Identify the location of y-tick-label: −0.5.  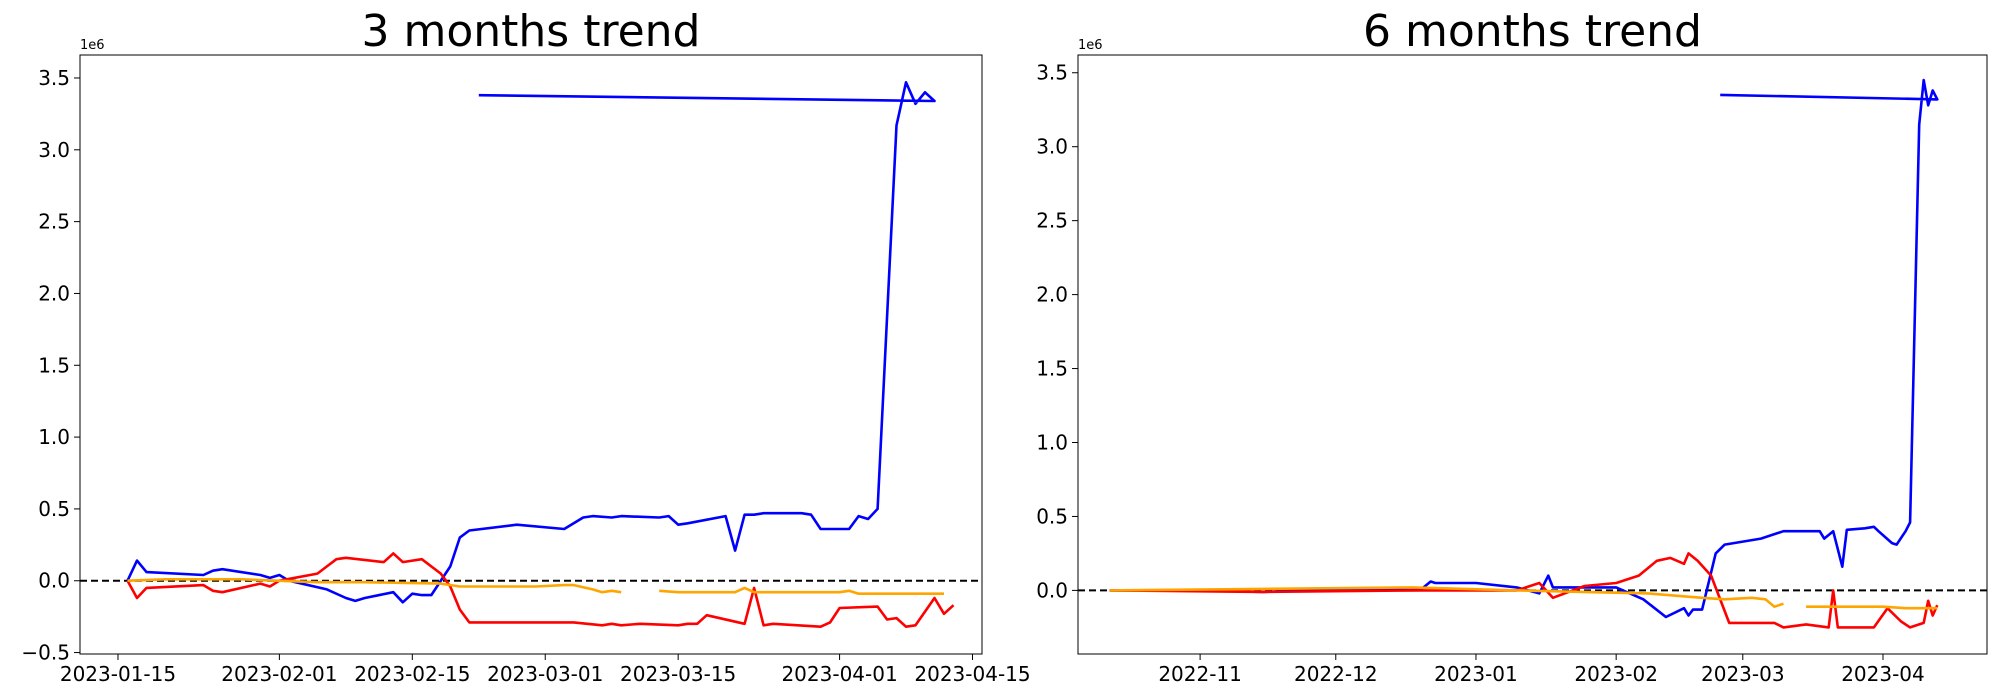
(45, 653).